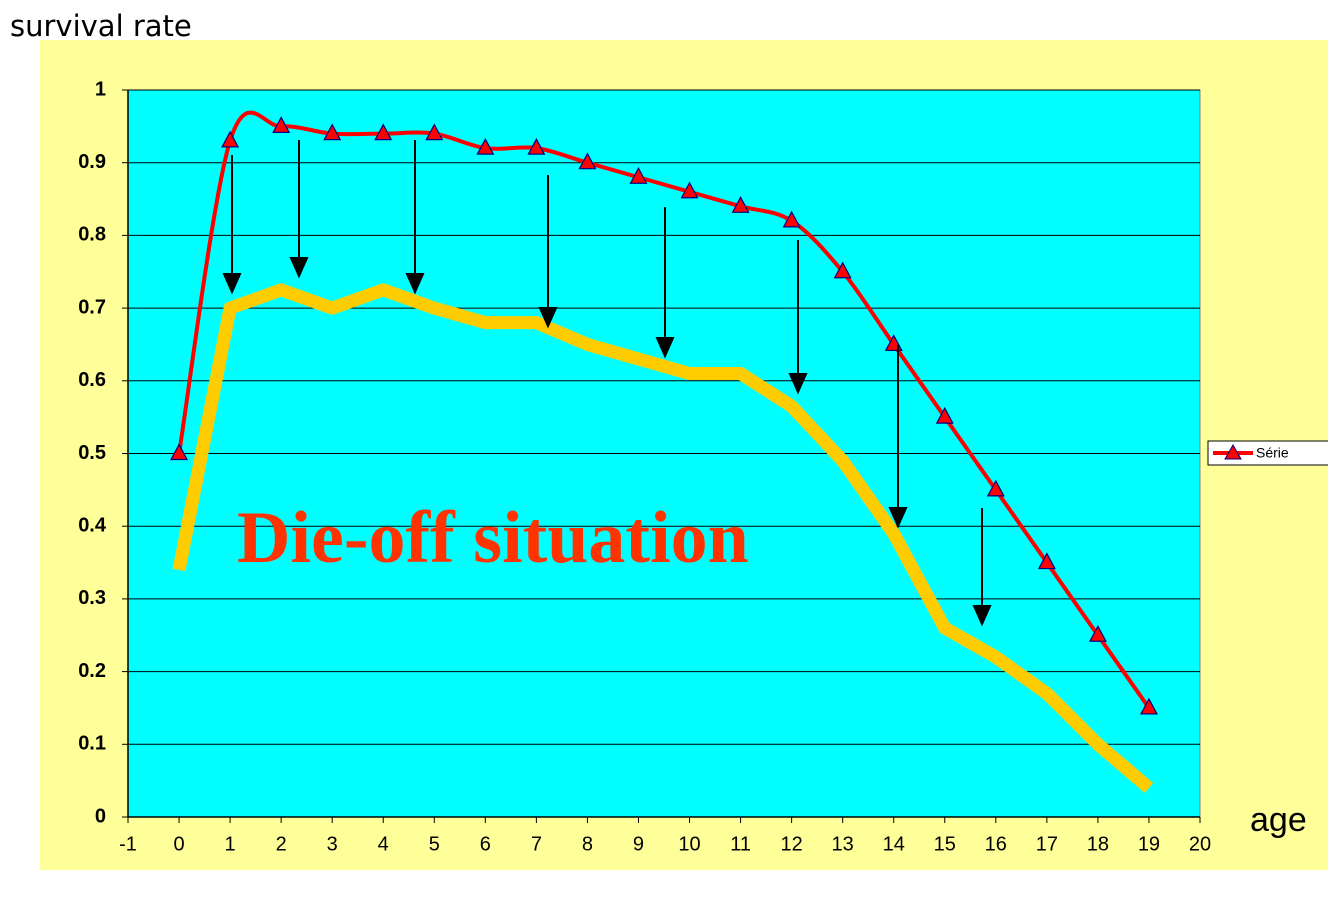  What do you see at coordinates (740, 844) in the screenshot?
I see `x-tick-label: 11` at bounding box center [740, 844].